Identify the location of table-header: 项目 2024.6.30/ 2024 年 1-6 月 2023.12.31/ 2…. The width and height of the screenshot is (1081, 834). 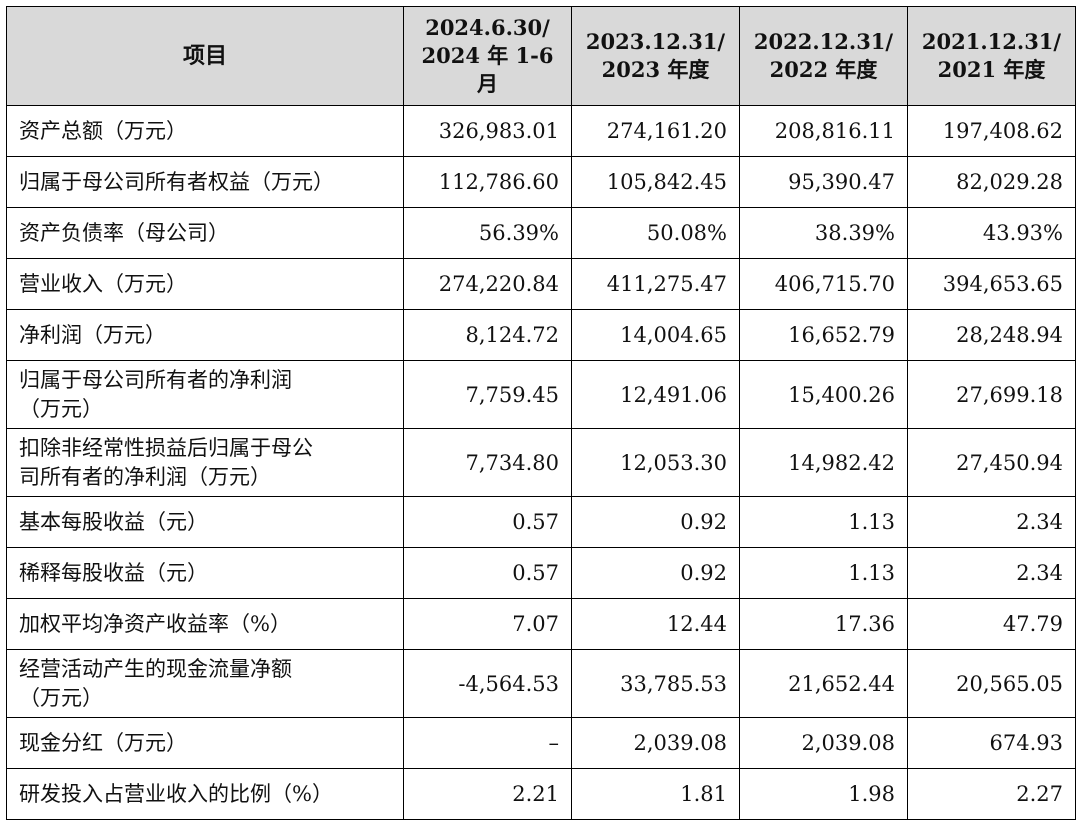
(541, 56).